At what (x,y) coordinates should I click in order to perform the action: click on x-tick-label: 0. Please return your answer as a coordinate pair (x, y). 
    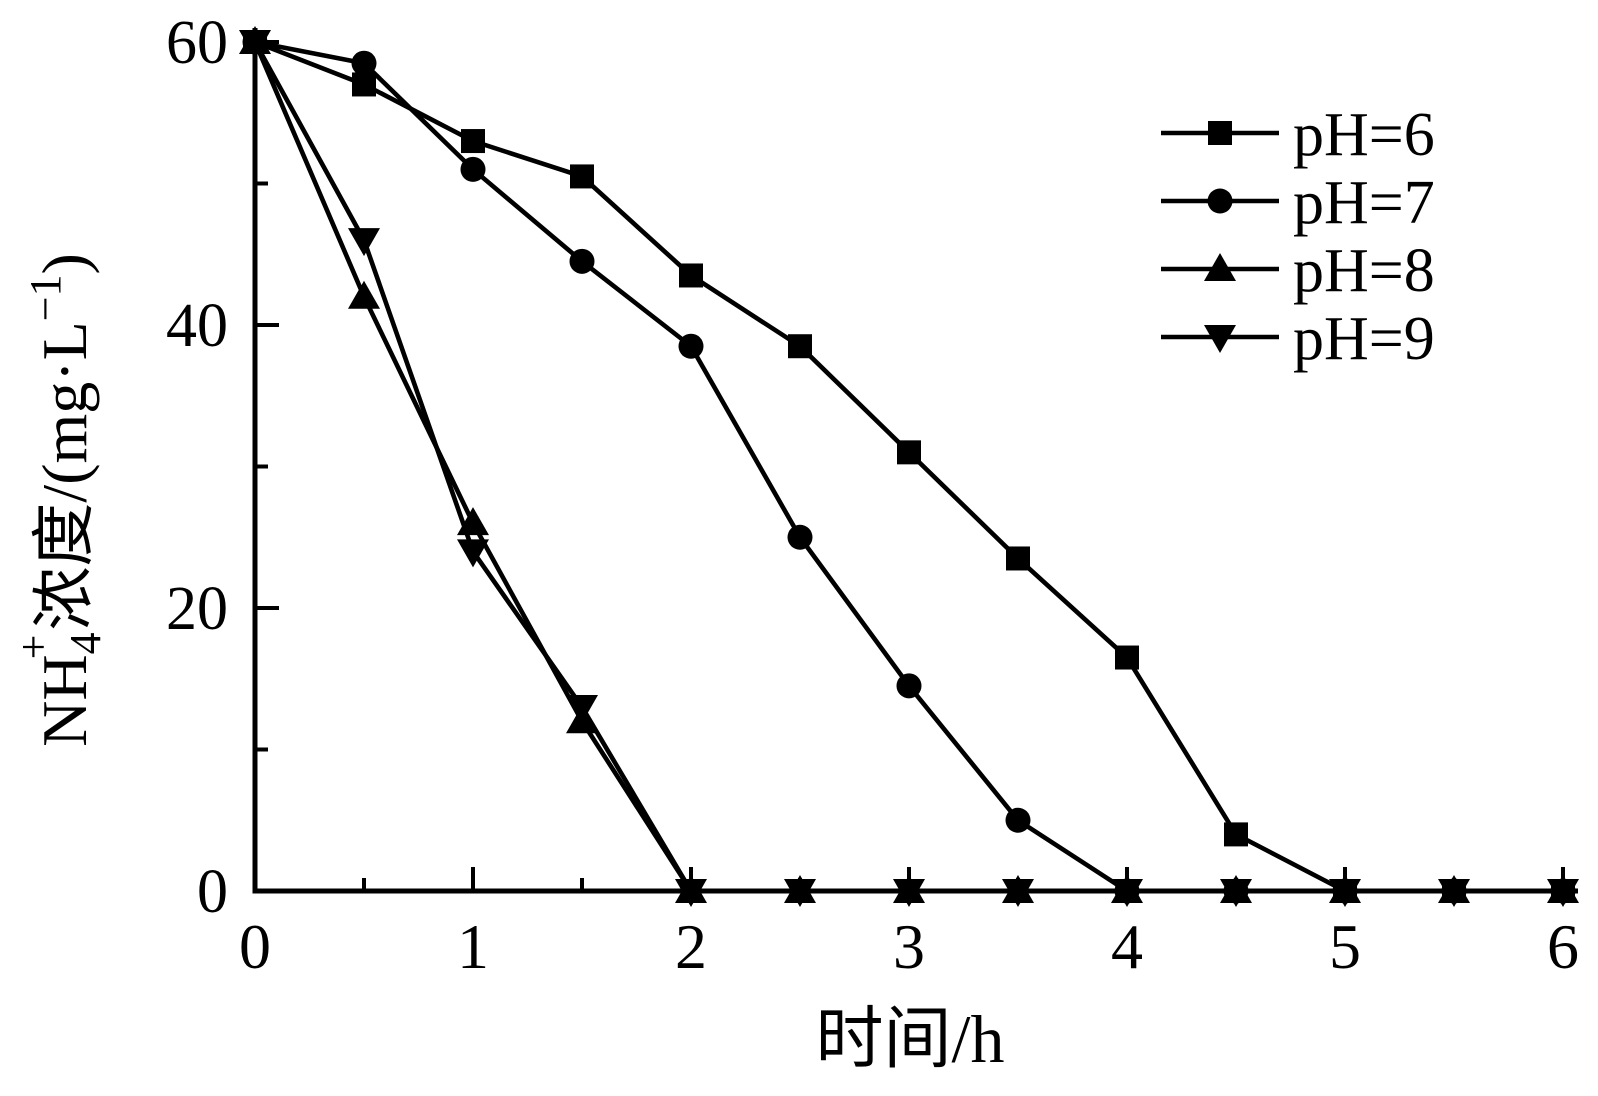
    Looking at the image, I should click on (255, 946).